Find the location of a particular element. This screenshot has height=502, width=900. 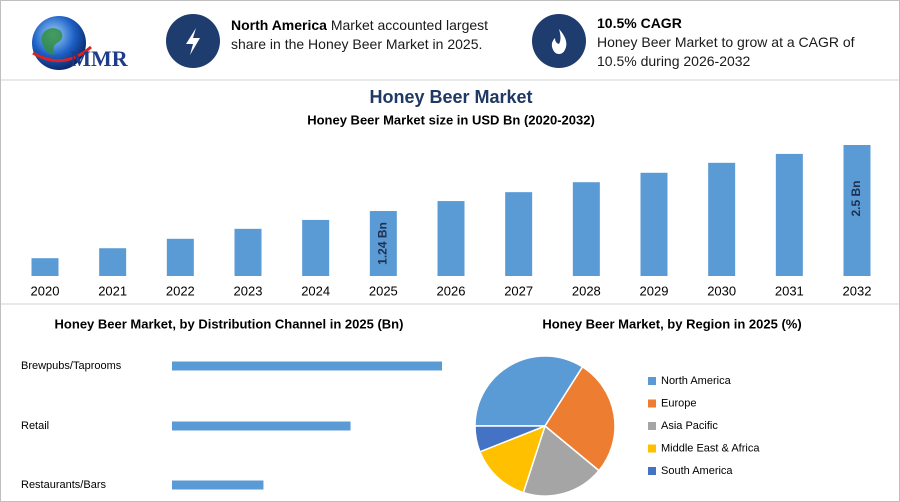

x-tick-label: 2025 is located at coordinates (383, 290).